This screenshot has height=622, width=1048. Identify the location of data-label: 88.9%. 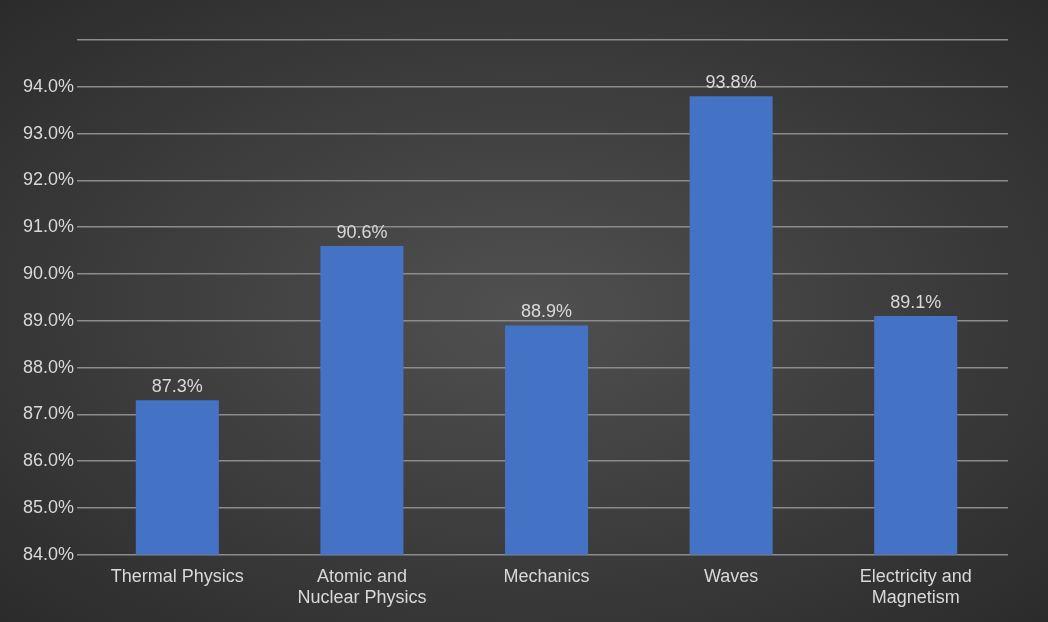
(547, 311).